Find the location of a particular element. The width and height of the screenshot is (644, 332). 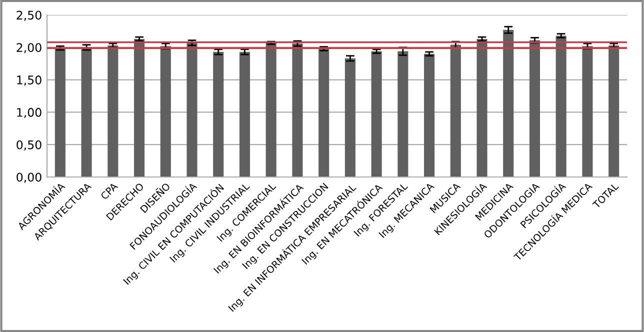

y-tick-label: 0,00 is located at coordinates (29, 177).